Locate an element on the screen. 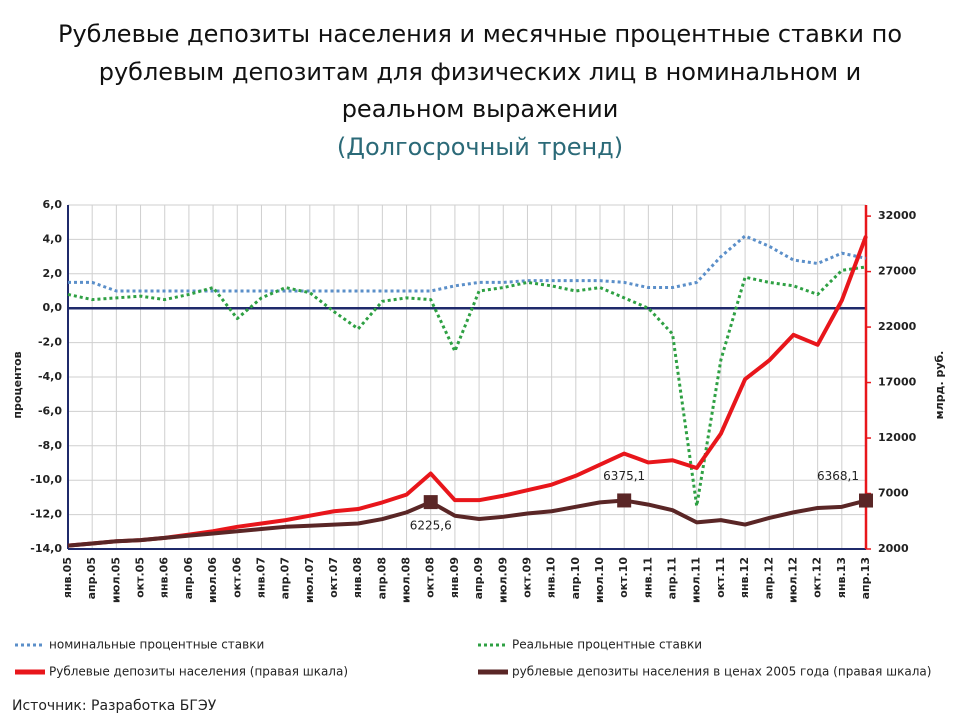 This screenshot has width=960, height=720. y-tick-label: -14,0 is located at coordinates (46, 548).